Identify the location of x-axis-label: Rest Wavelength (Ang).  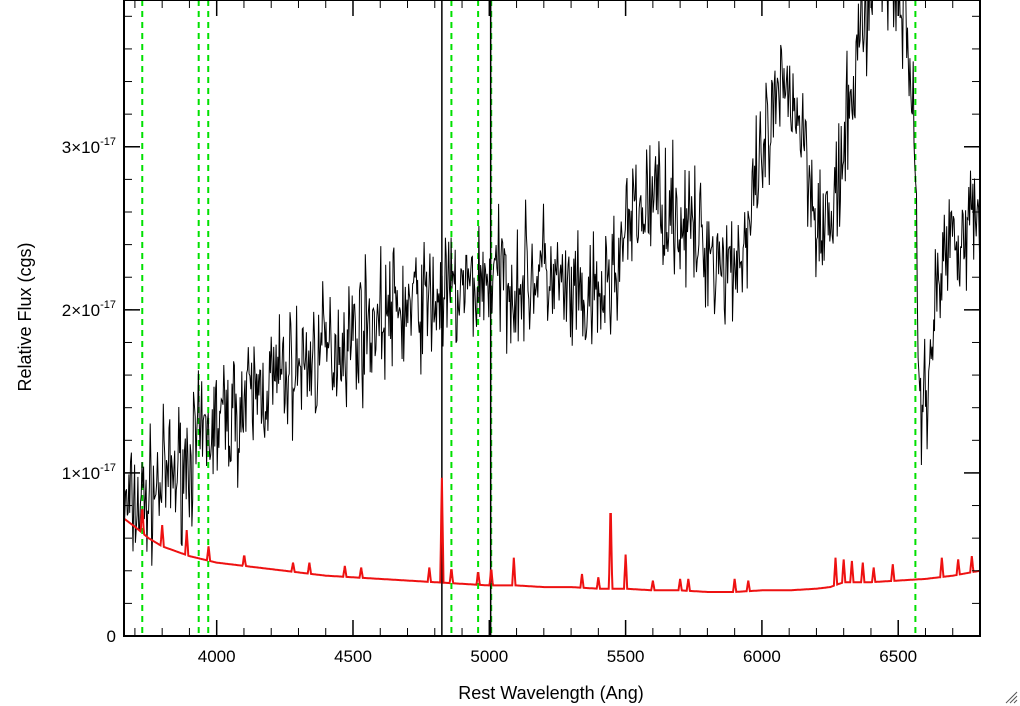
(550, 693).